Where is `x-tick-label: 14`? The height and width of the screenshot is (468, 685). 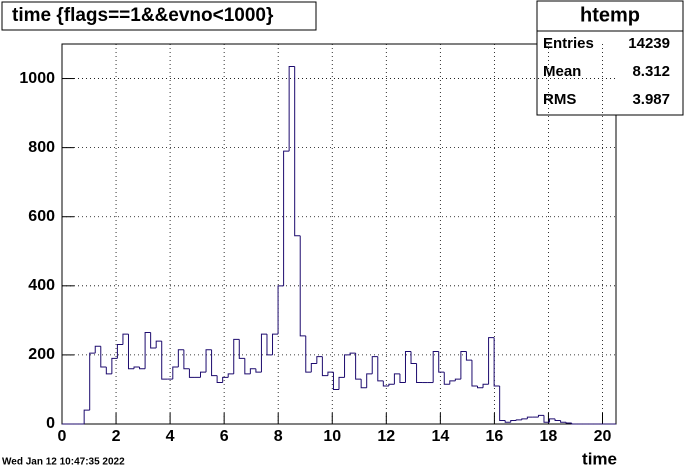 x-tick-label: 14 is located at coordinates (440, 436).